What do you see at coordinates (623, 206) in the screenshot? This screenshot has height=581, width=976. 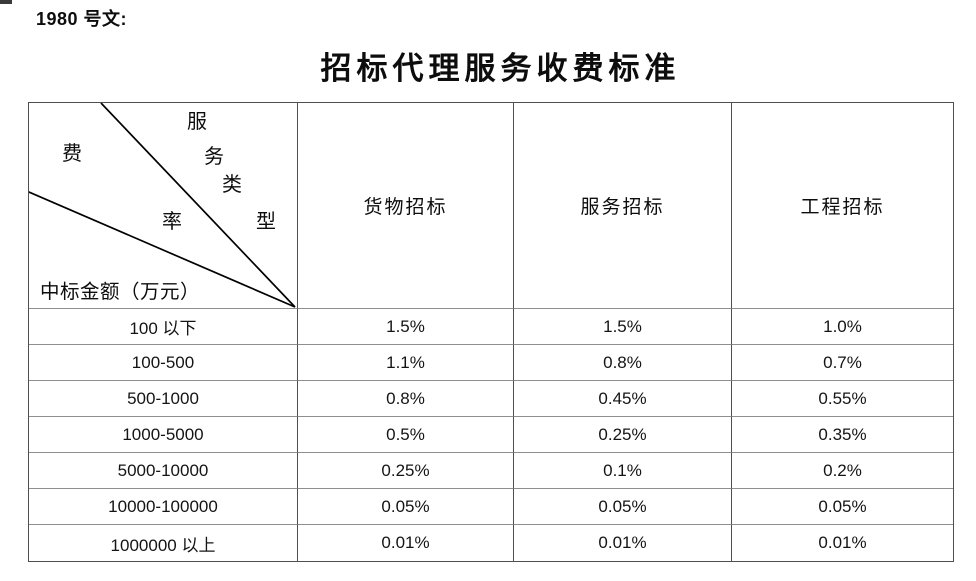 I see `column-header-service: 服务招标` at bounding box center [623, 206].